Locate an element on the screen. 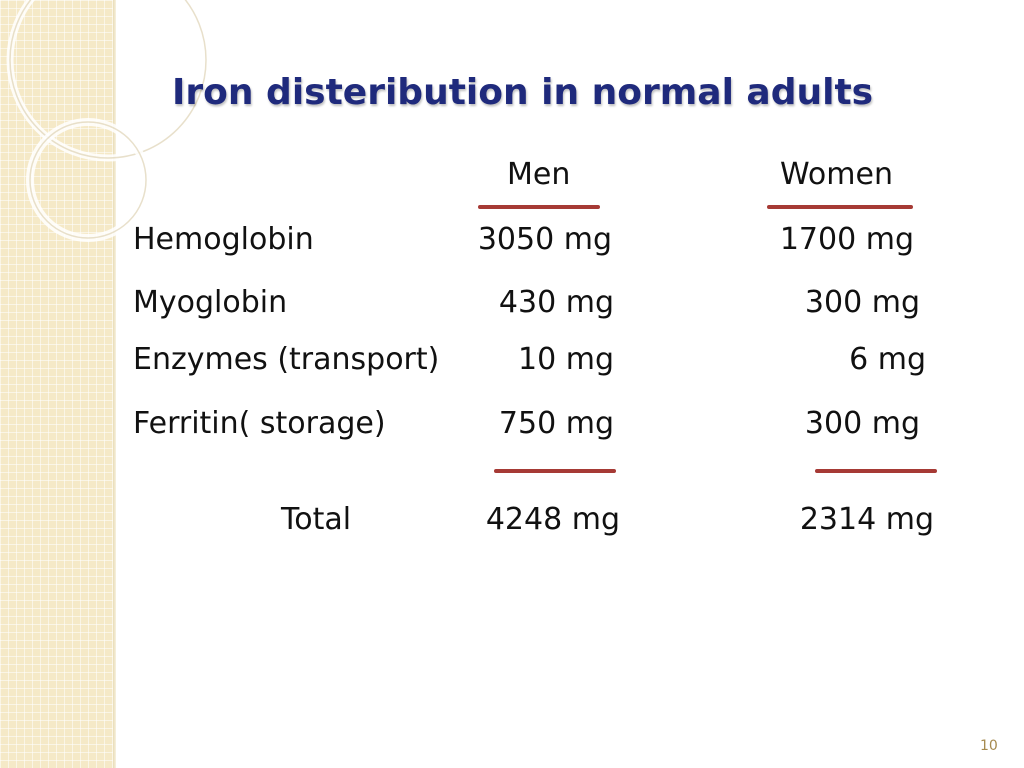 The image size is (1024, 768). men-total-rule is located at coordinates (555, 471).